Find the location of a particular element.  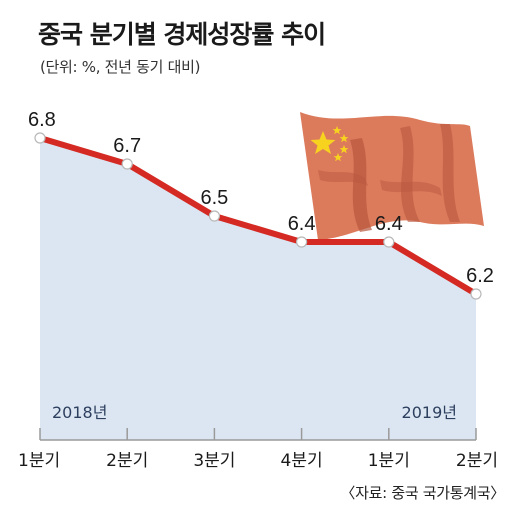

x-tick-label: 3분기 is located at coordinates (214, 461).